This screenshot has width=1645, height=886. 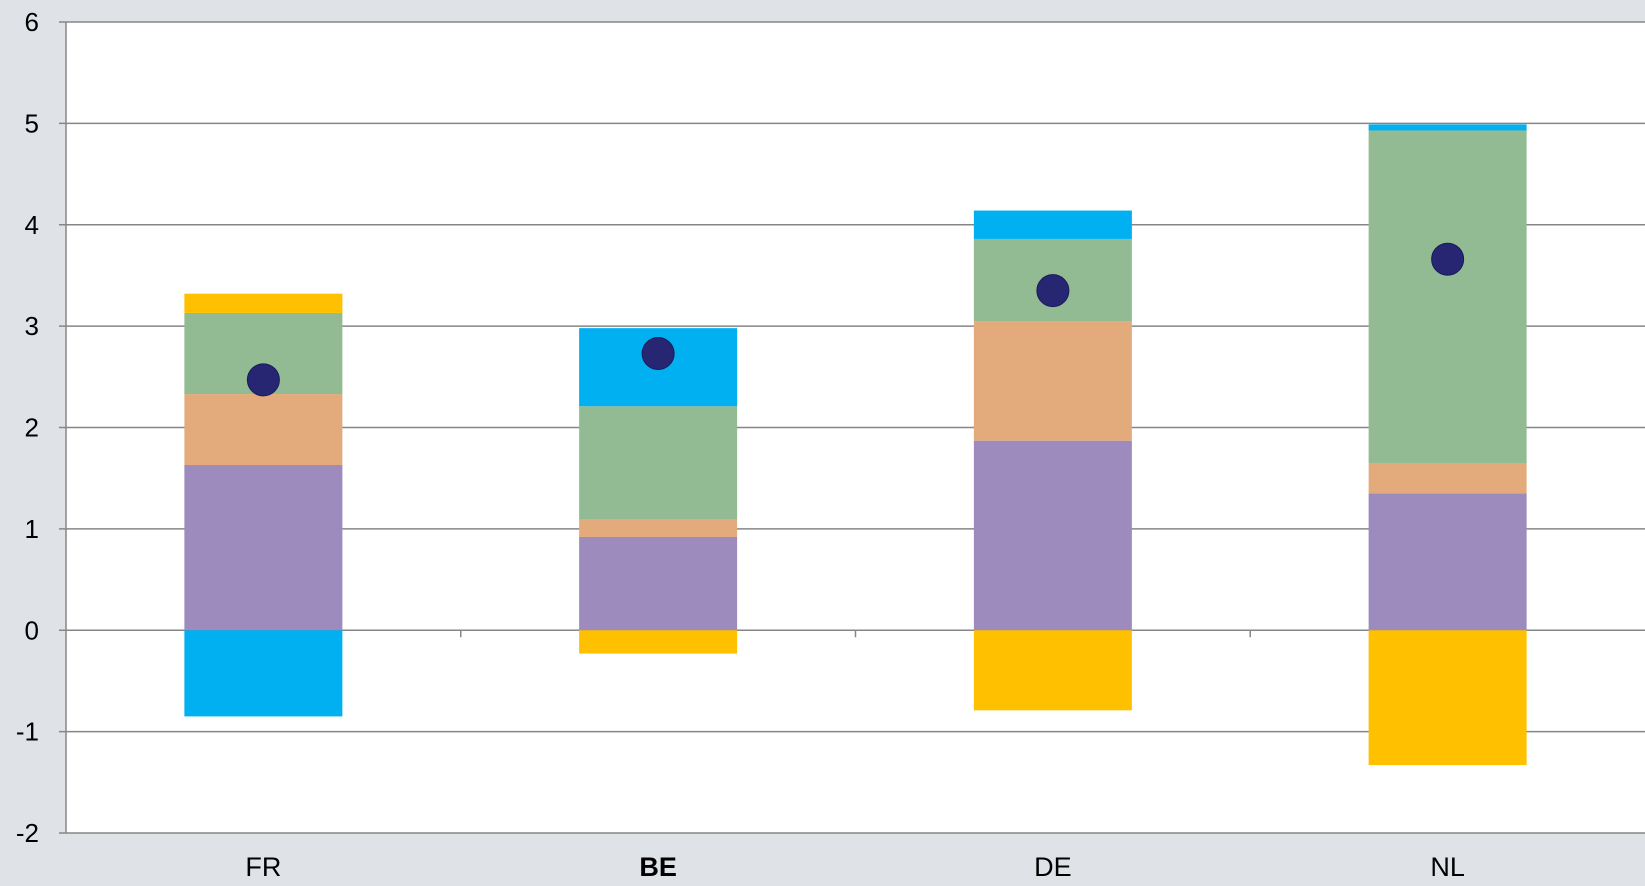 I want to click on x-axis-category-labels: FR BE DE NL, so click(x=855, y=867).